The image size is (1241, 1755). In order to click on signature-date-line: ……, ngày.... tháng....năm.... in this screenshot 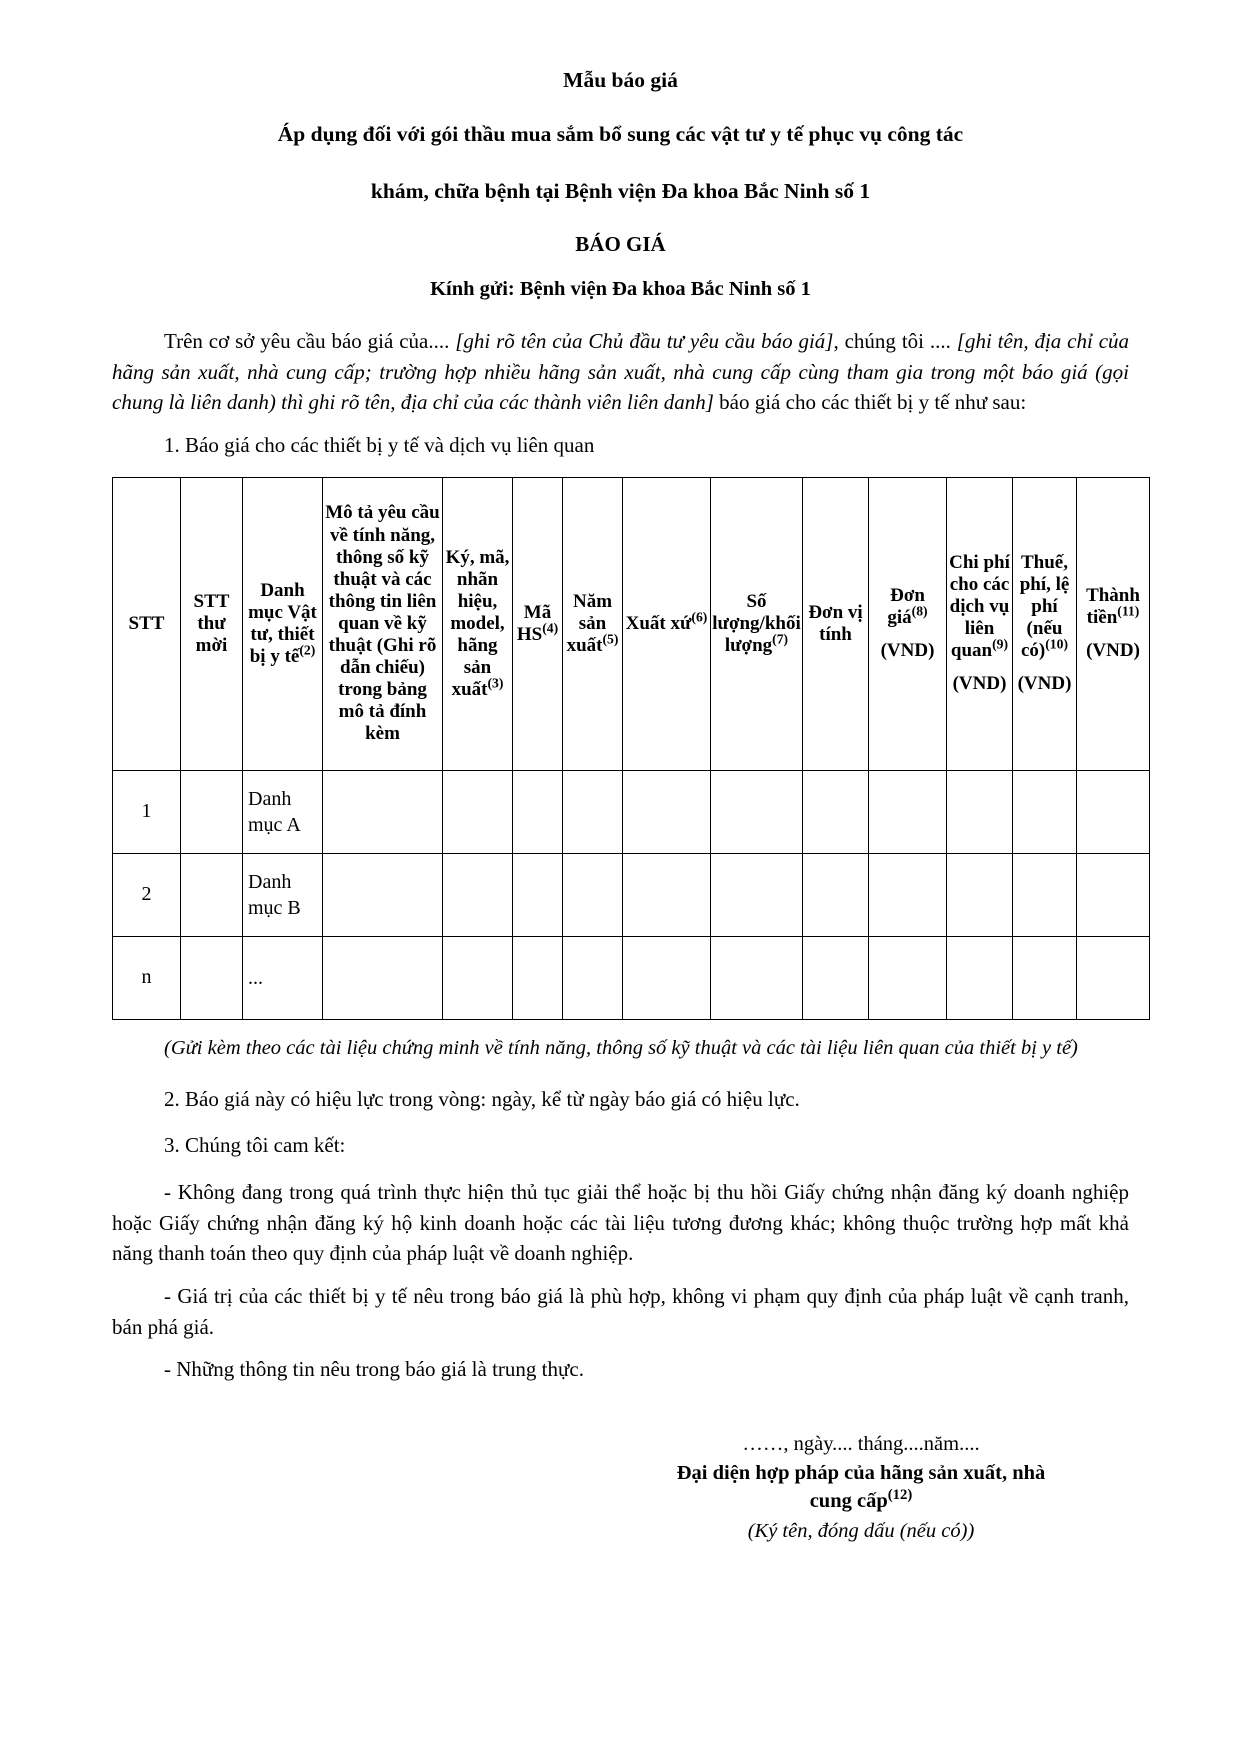, I will do `click(861, 1443)`.